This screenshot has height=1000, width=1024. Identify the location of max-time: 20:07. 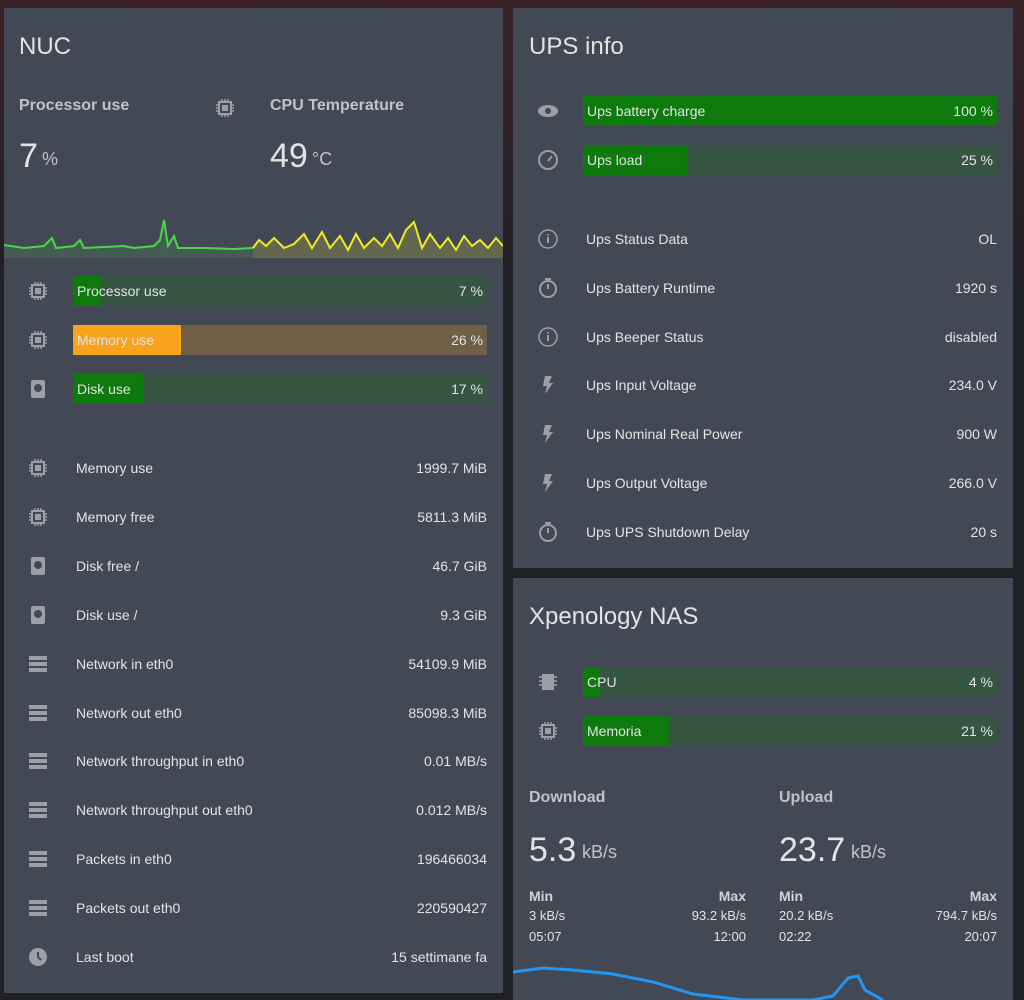
(980, 936).